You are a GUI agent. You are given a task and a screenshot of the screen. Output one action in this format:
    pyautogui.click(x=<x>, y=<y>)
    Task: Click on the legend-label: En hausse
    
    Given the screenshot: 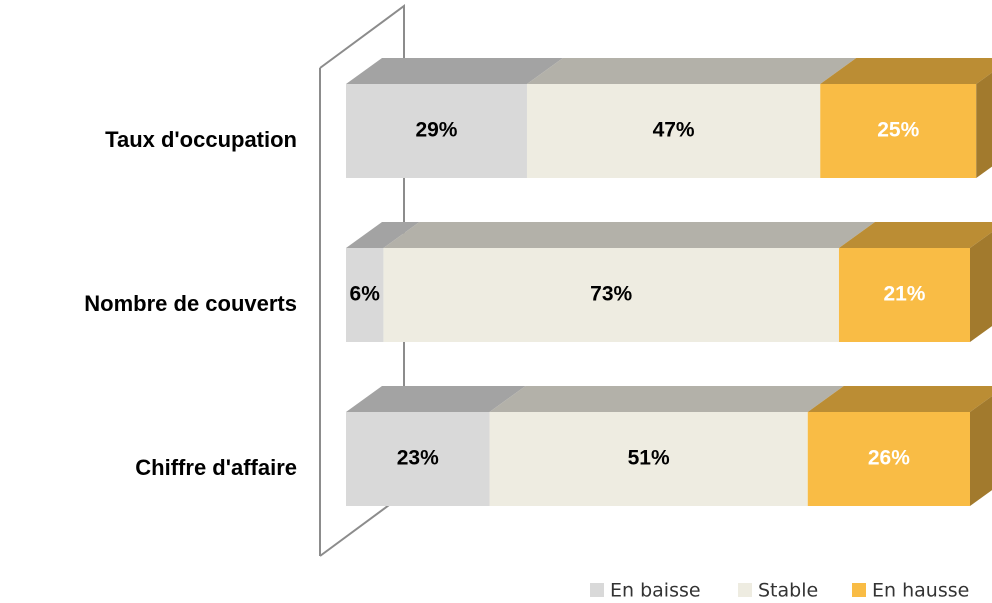 What is the action you would take?
    pyautogui.click(x=920, y=591)
    